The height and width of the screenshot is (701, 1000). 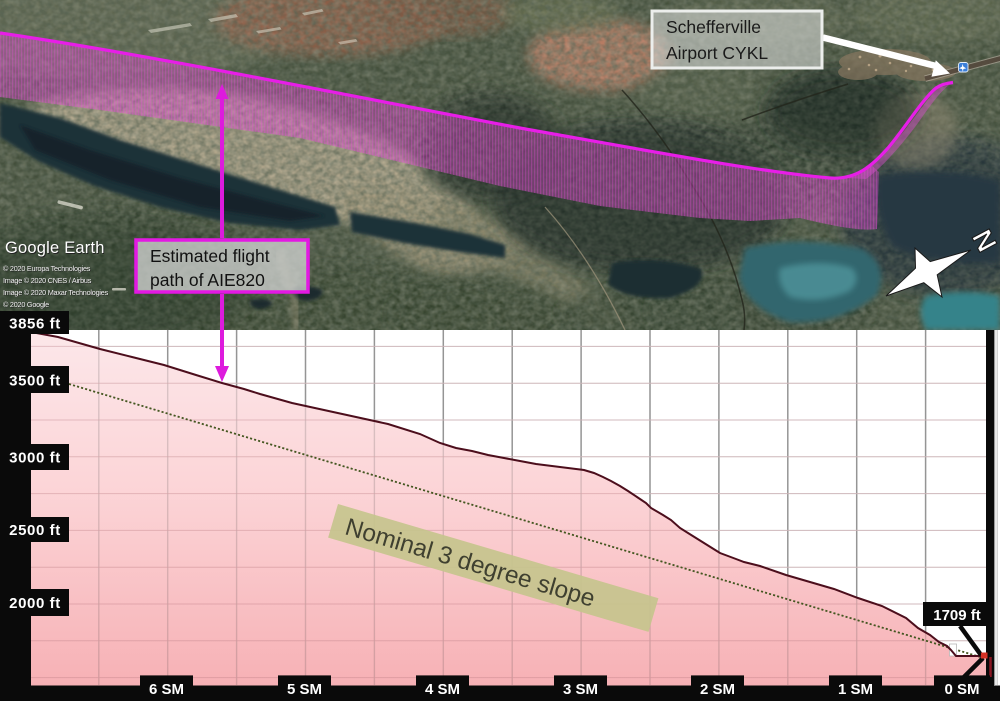 I want to click on svg-text: 1 SM, so click(x=855, y=689).